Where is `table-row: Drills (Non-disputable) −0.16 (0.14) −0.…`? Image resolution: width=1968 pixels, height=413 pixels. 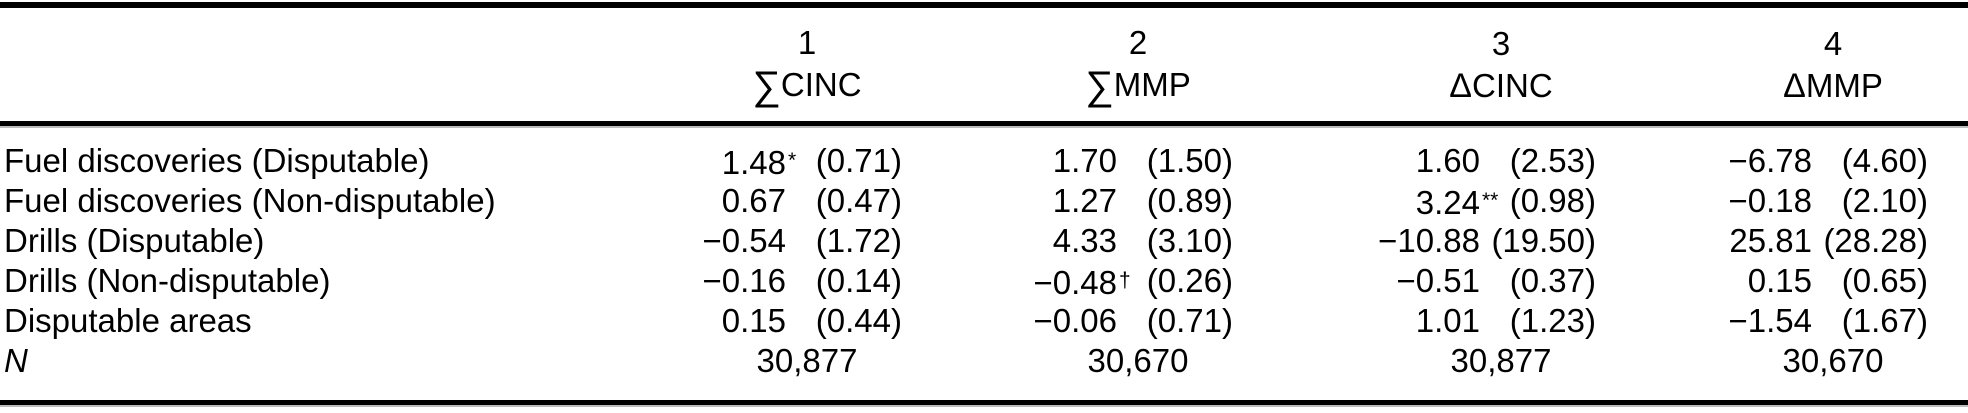
table-row: Drills (Non-disputable) −0.16 (0.14) −0.… is located at coordinates (966, 281).